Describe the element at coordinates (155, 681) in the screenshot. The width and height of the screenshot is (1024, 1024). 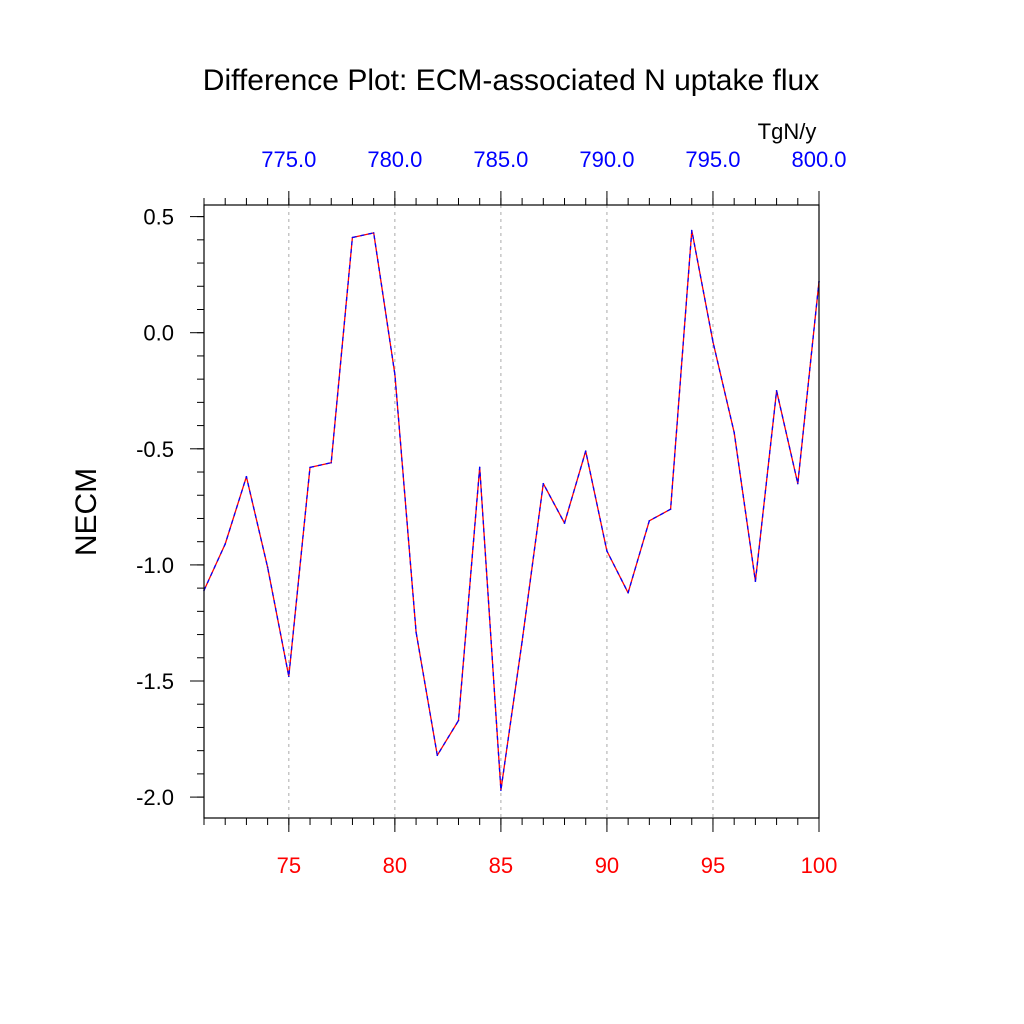
I see `y-tick-label: -1.5` at that location.